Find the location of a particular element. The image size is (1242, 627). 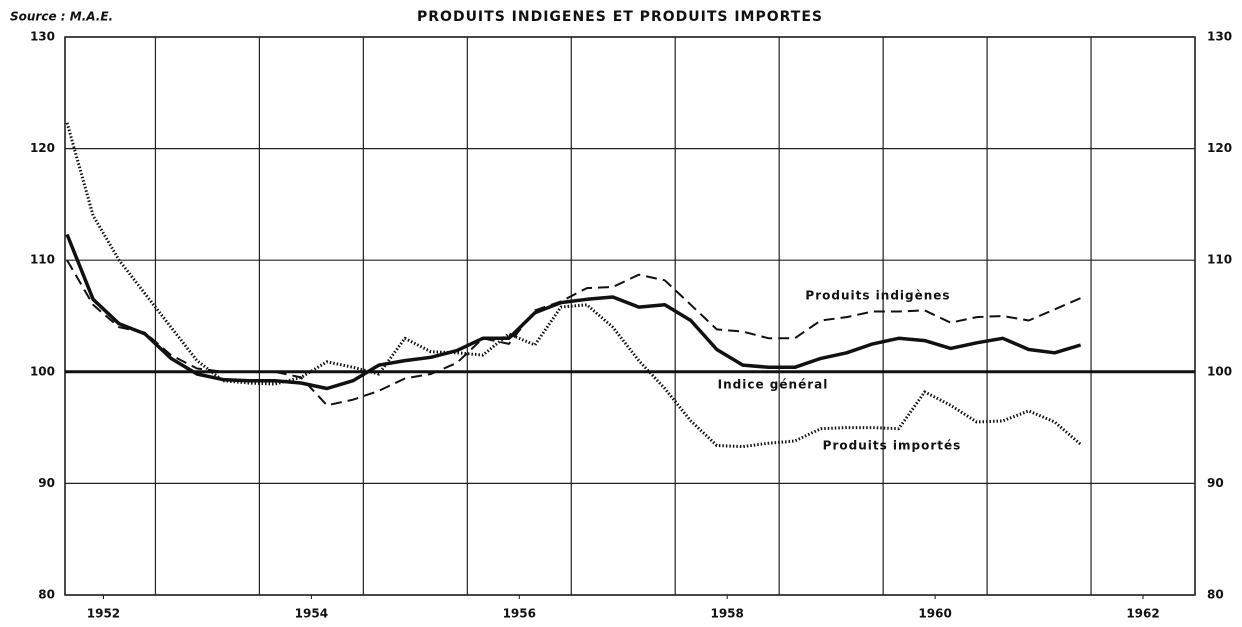

y2-tick-label: 80 is located at coordinates (1215, 595).